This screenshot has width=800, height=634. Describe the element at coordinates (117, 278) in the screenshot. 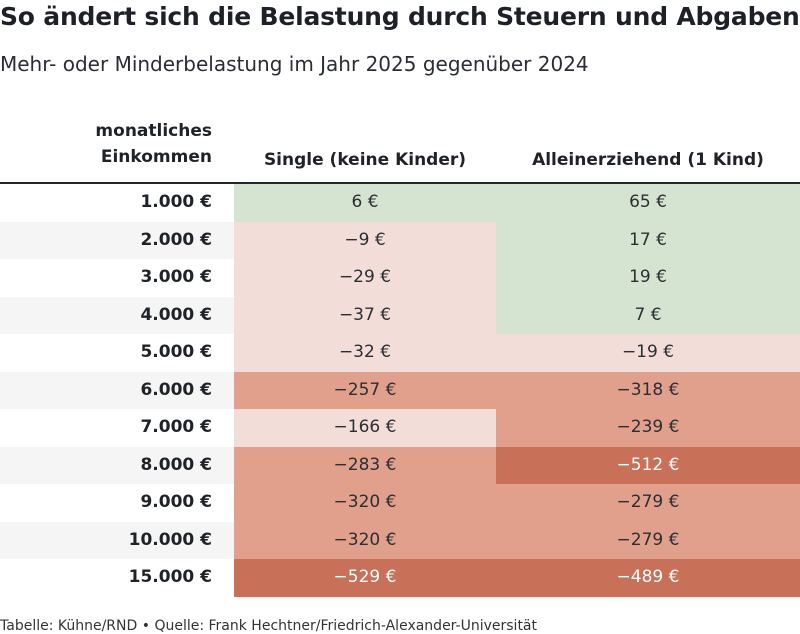

I see `income-cell: 3.000 €` at that location.